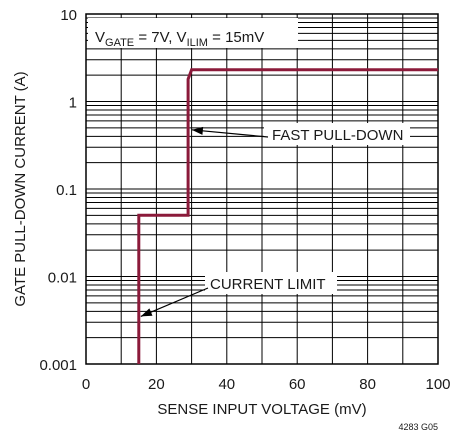 The height and width of the screenshot is (436, 452). Describe the element at coordinates (174, 302) in the screenshot. I see `arrow-limit-shaft` at that location.